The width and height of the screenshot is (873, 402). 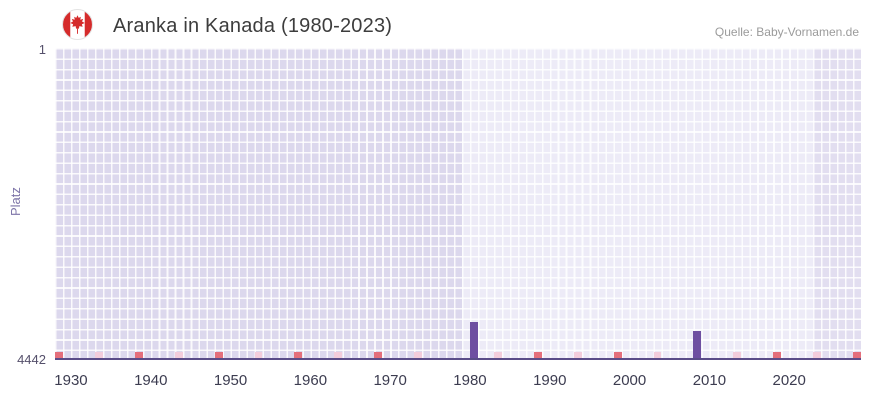 I want to click on x-tick-label: 1950, so click(x=230, y=380).